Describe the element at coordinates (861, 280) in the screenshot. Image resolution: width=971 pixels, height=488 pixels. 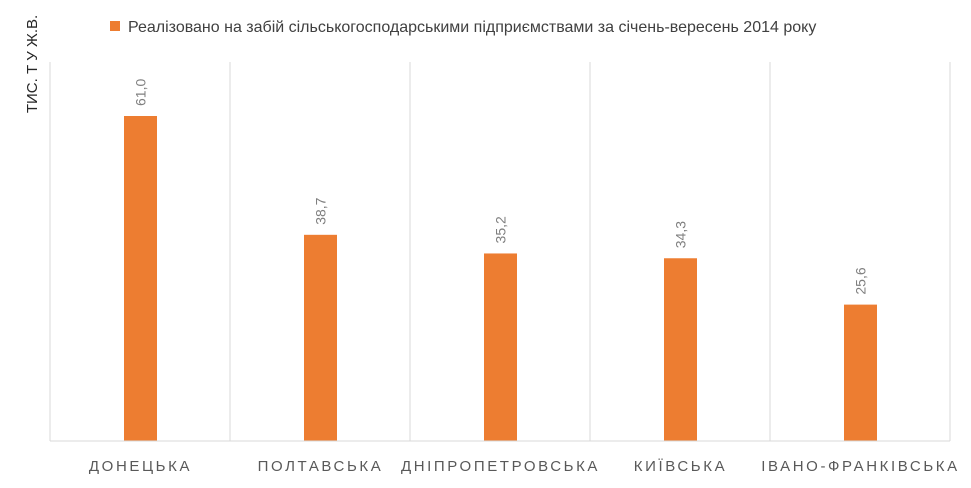
I see `data-label: 25,6` at that location.